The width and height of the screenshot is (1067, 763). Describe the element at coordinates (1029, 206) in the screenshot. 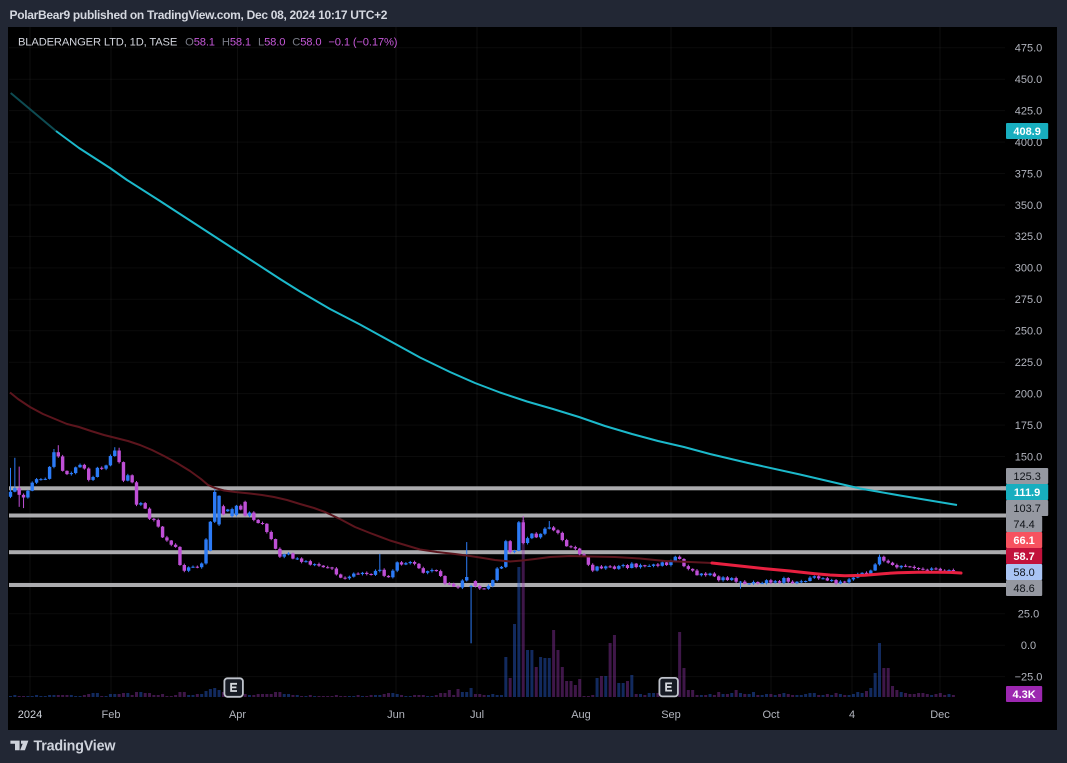

I see `svg-text: 350.0` at that location.